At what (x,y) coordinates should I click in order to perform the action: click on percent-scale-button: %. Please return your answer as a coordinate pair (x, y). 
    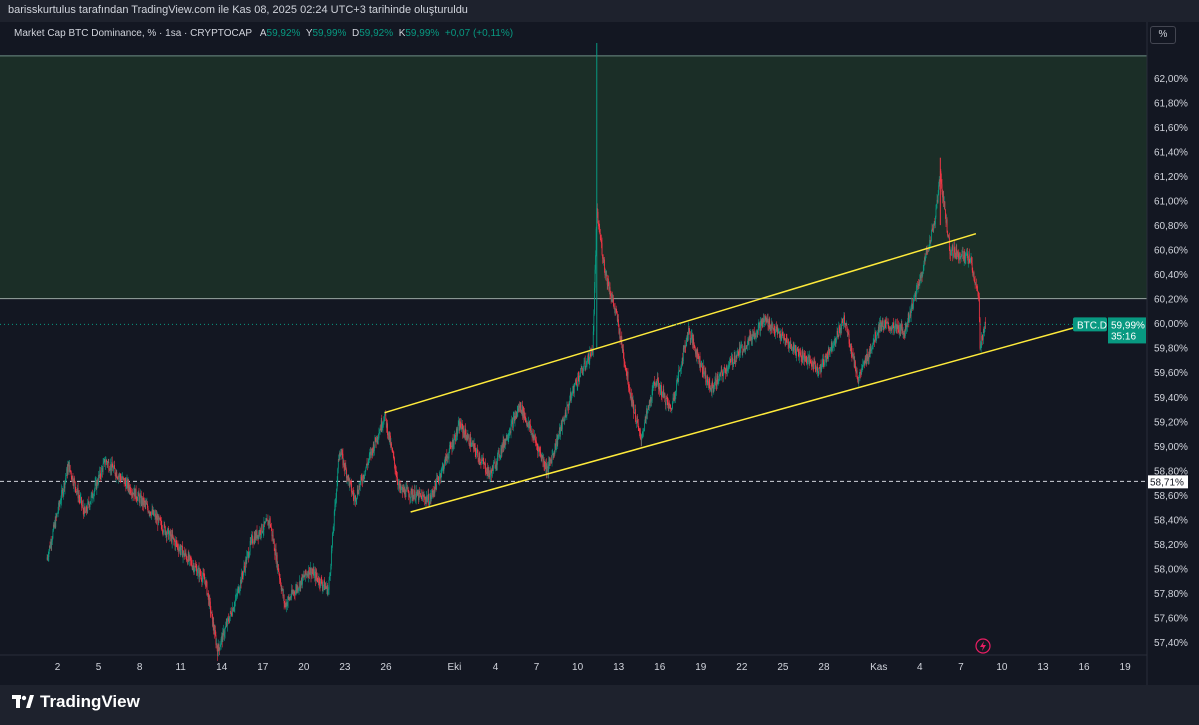
    Looking at the image, I should click on (1163, 35).